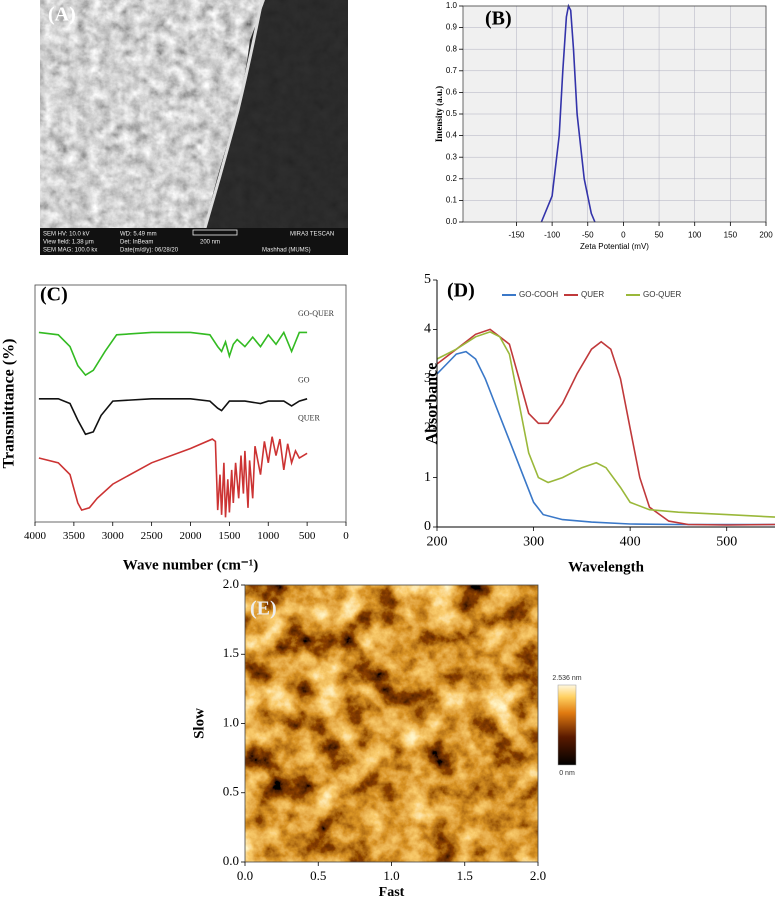 The image size is (777, 900). Describe the element at coordinates (9, 404) in the screenshot. I see `y-axis-label: Transmittance (%)` at that location.